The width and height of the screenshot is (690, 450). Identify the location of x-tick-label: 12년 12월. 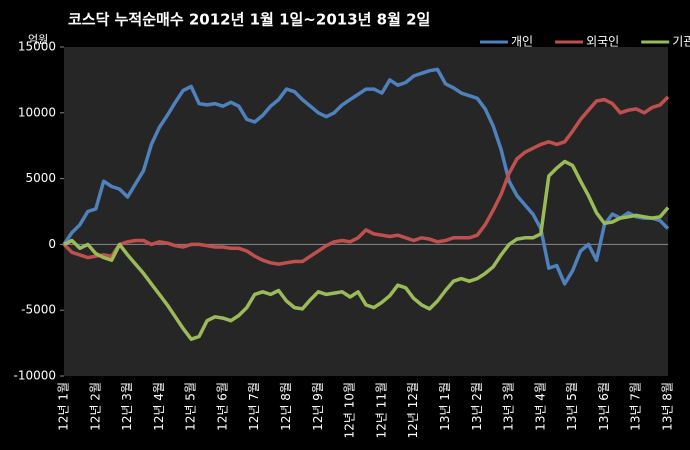
(413, 410).